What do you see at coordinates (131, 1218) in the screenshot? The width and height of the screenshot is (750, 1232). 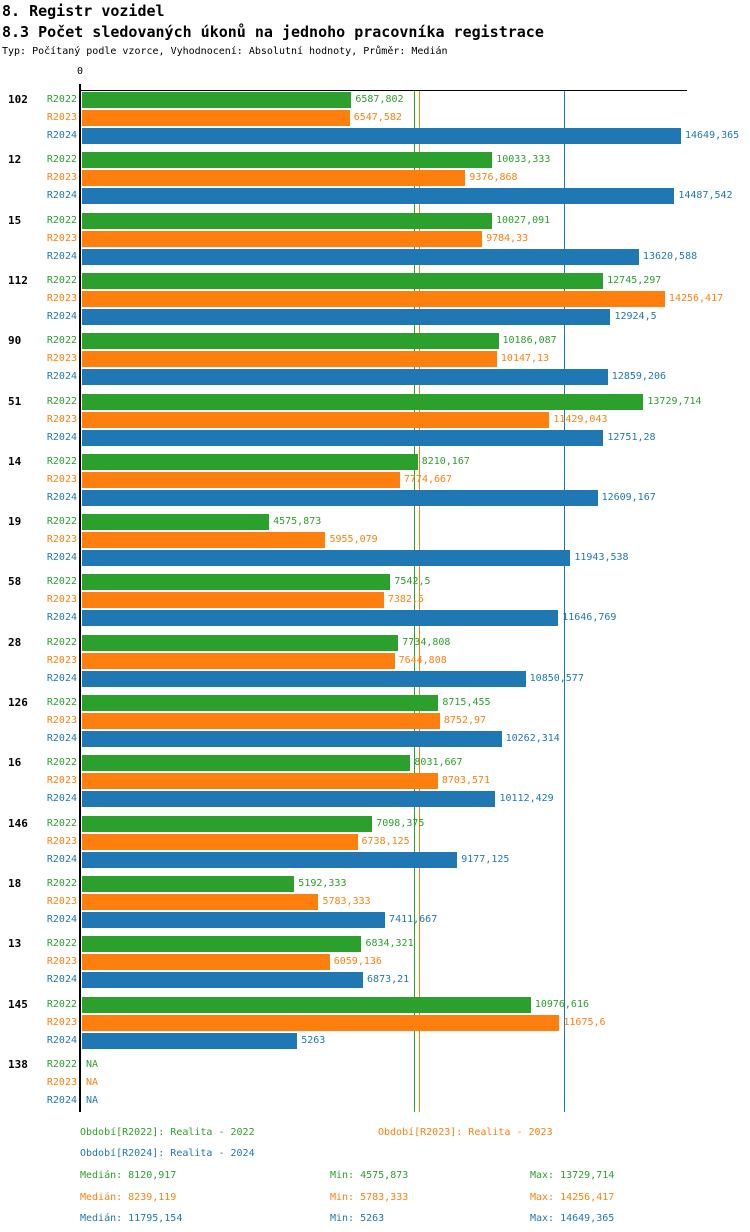 I see `stat-median-r2024: Medián: 11795,154` at bounding box center [131, 1218].